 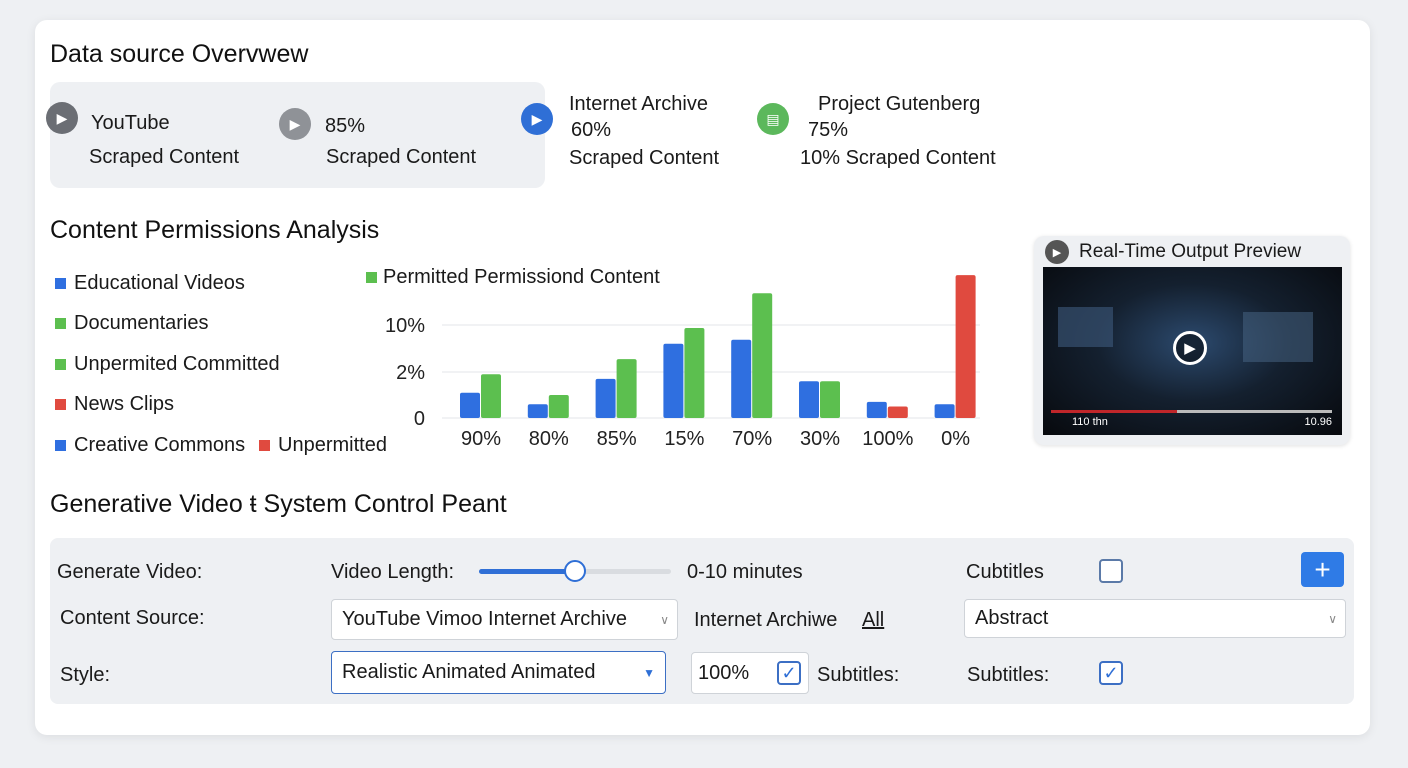 I want to click on play-button: ▶, so click(x=1190, y=348).